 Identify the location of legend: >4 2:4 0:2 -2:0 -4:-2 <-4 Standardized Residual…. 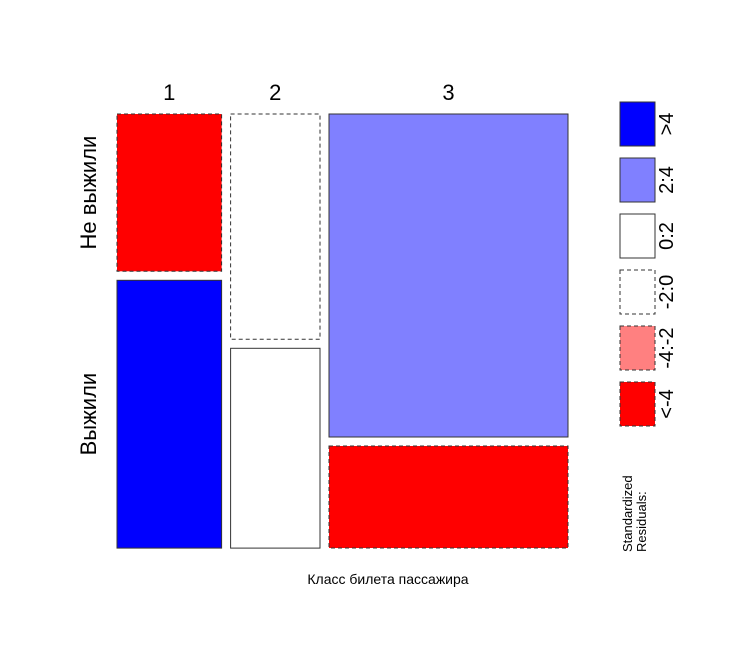
(648, 326).